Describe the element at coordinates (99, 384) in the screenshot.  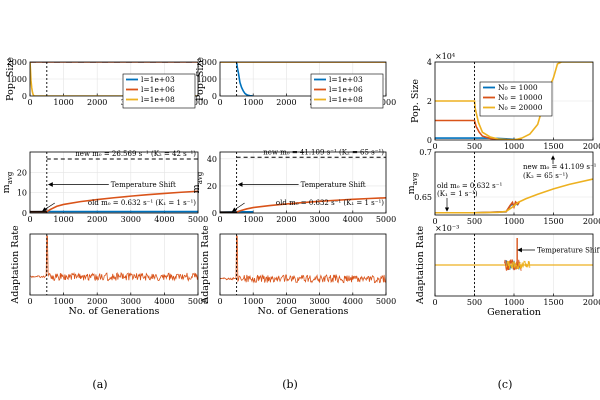
I see `caption-a: (a)` at that location.